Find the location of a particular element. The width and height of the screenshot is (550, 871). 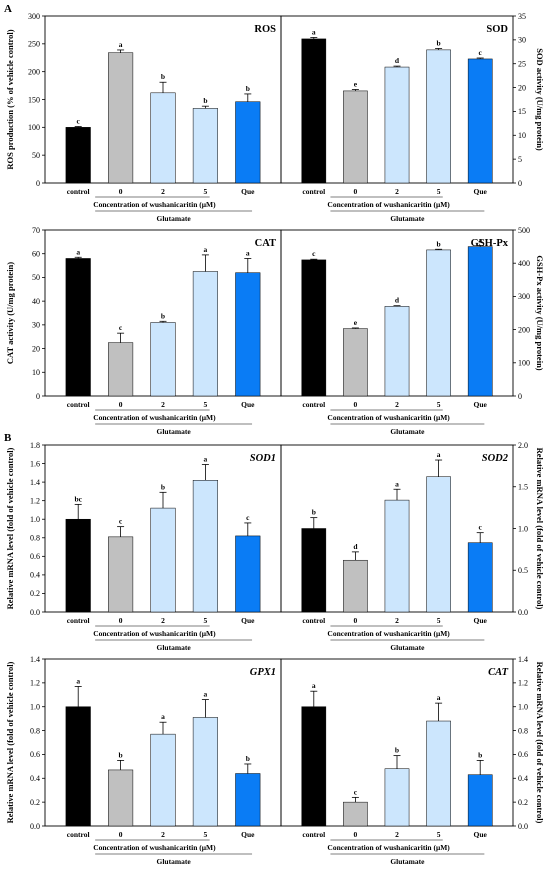

chart-title: SOD2 is located at coordinates (495, 458).